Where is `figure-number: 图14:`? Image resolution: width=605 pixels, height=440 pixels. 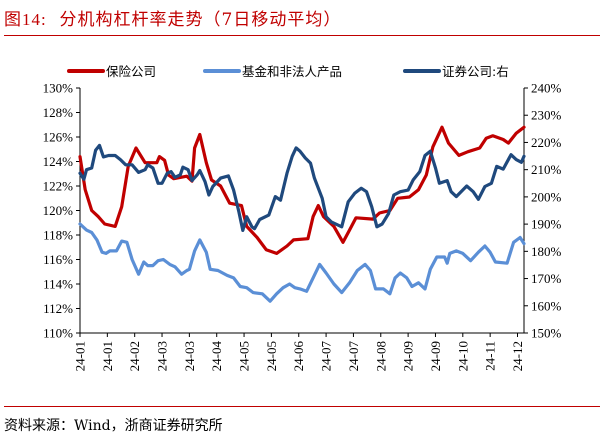
figure-number: 图14: is located at coordinates (25, 19).